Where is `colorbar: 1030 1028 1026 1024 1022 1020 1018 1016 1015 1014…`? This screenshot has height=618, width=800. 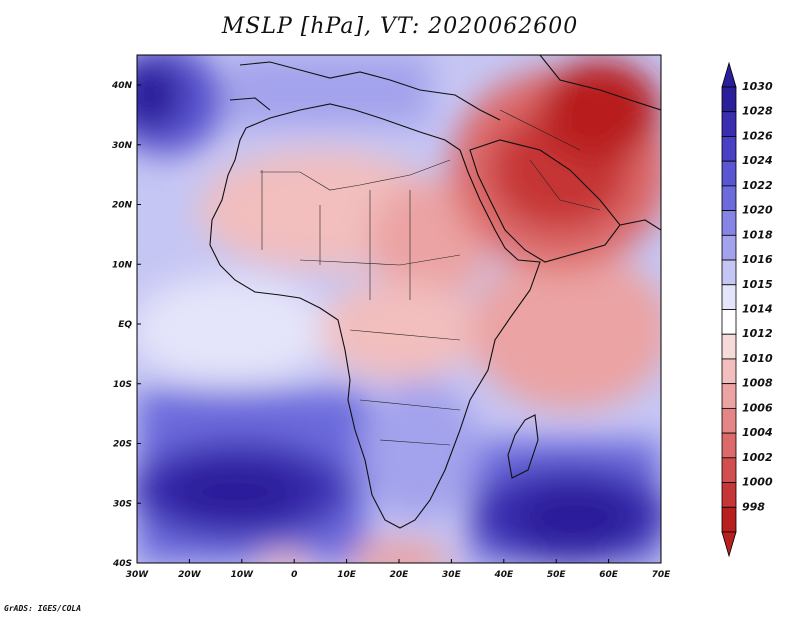
colorbar: 1030 1028 1026 1024 1022 1020 1018 1016 1015 1014… is located at coordinates (747, 309).